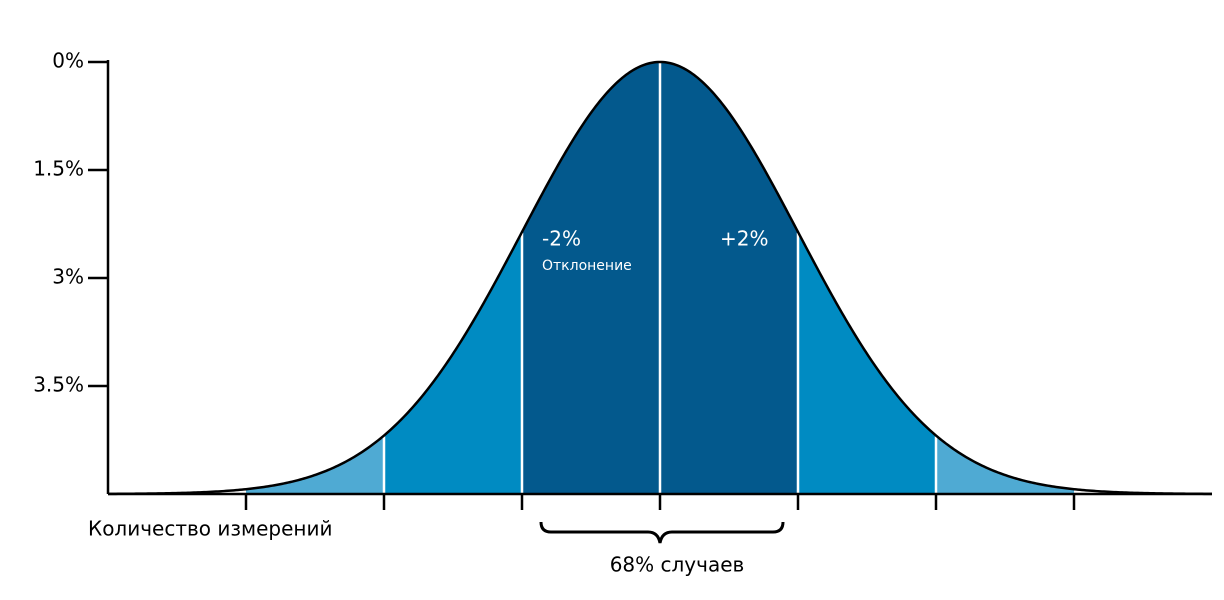 The height and width of the screenshot is (600, 1224). I want to click on brace, so click(662, 532).